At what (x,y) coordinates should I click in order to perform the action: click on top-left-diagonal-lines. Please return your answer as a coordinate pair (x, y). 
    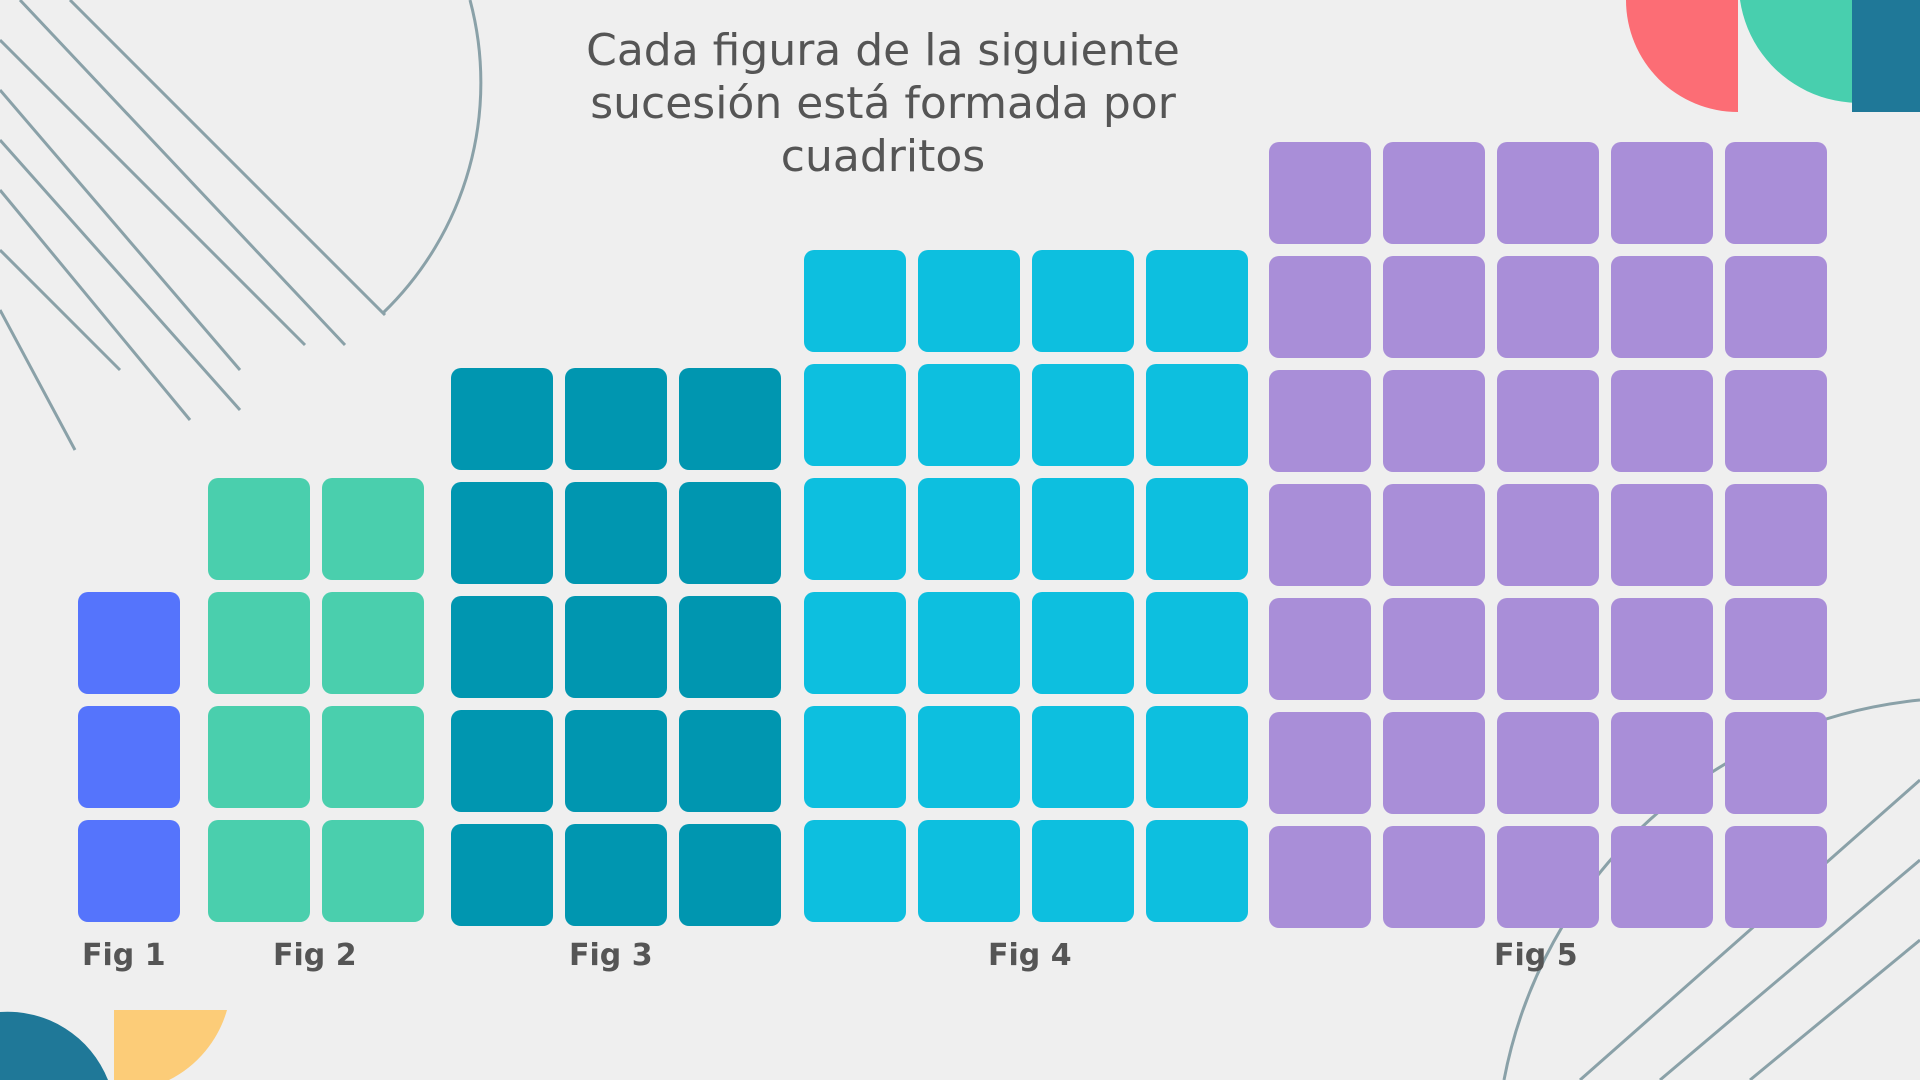
    Looking at the image, I should click on (193, 225).